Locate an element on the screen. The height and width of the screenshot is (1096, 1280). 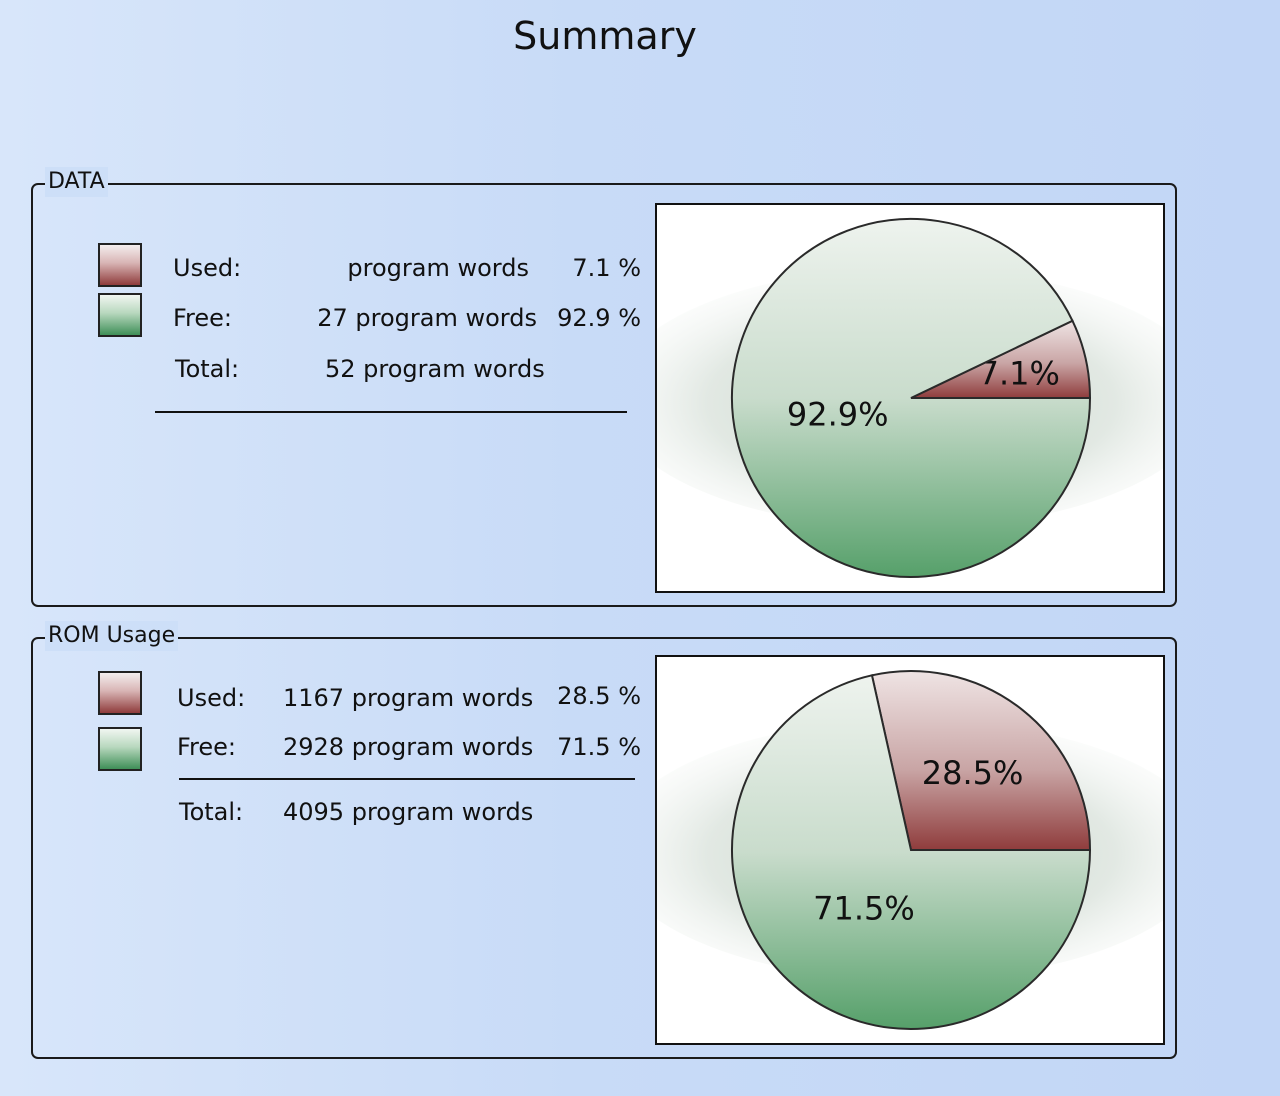
total-words: 4095 program words is located at coordinates (408, 812).